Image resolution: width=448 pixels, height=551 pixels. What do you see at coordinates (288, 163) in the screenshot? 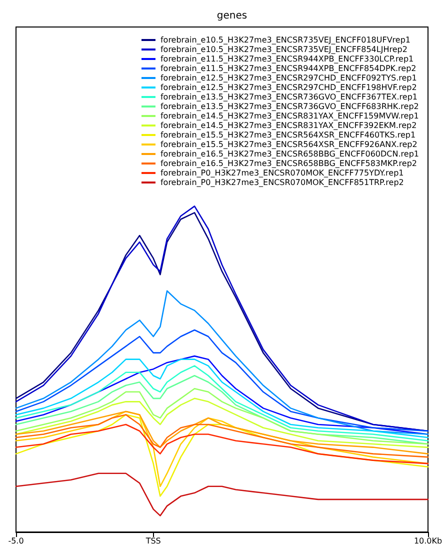
I see `legend-label: forebrain_e16.5_H3K27me3_ENCSR658BBG_ENCFF583MKP.rep2` at bounding box center [288, 163].